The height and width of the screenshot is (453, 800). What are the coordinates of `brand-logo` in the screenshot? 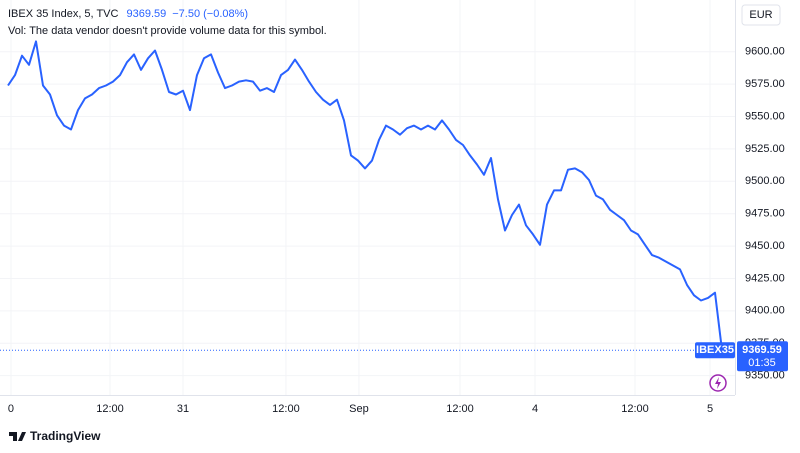 It's located at (17, 436).